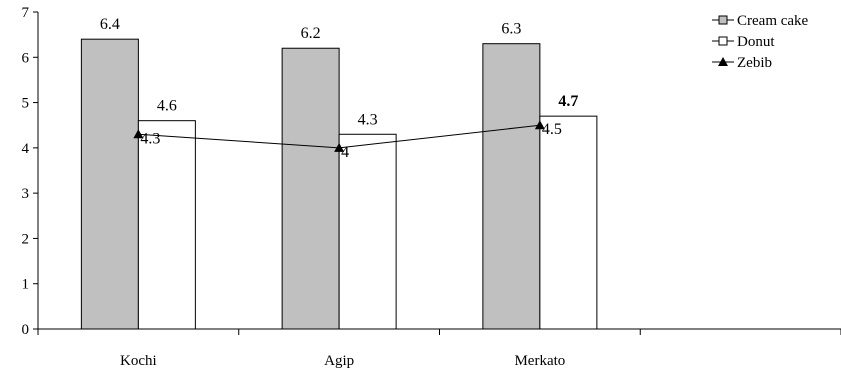 This screenshot has height=376, width=841. I want to click on y-tick-label: 4, so click(26, 149).